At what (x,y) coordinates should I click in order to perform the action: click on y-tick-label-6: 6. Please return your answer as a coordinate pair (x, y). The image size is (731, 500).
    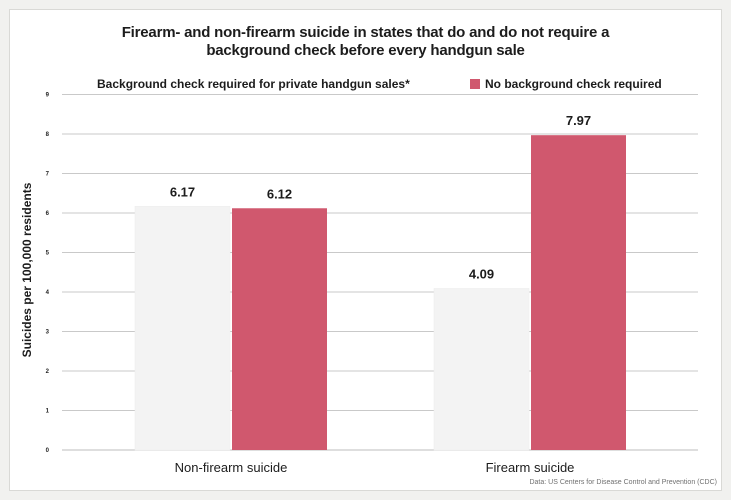
    Looking at the image, I should click on (48, 214).